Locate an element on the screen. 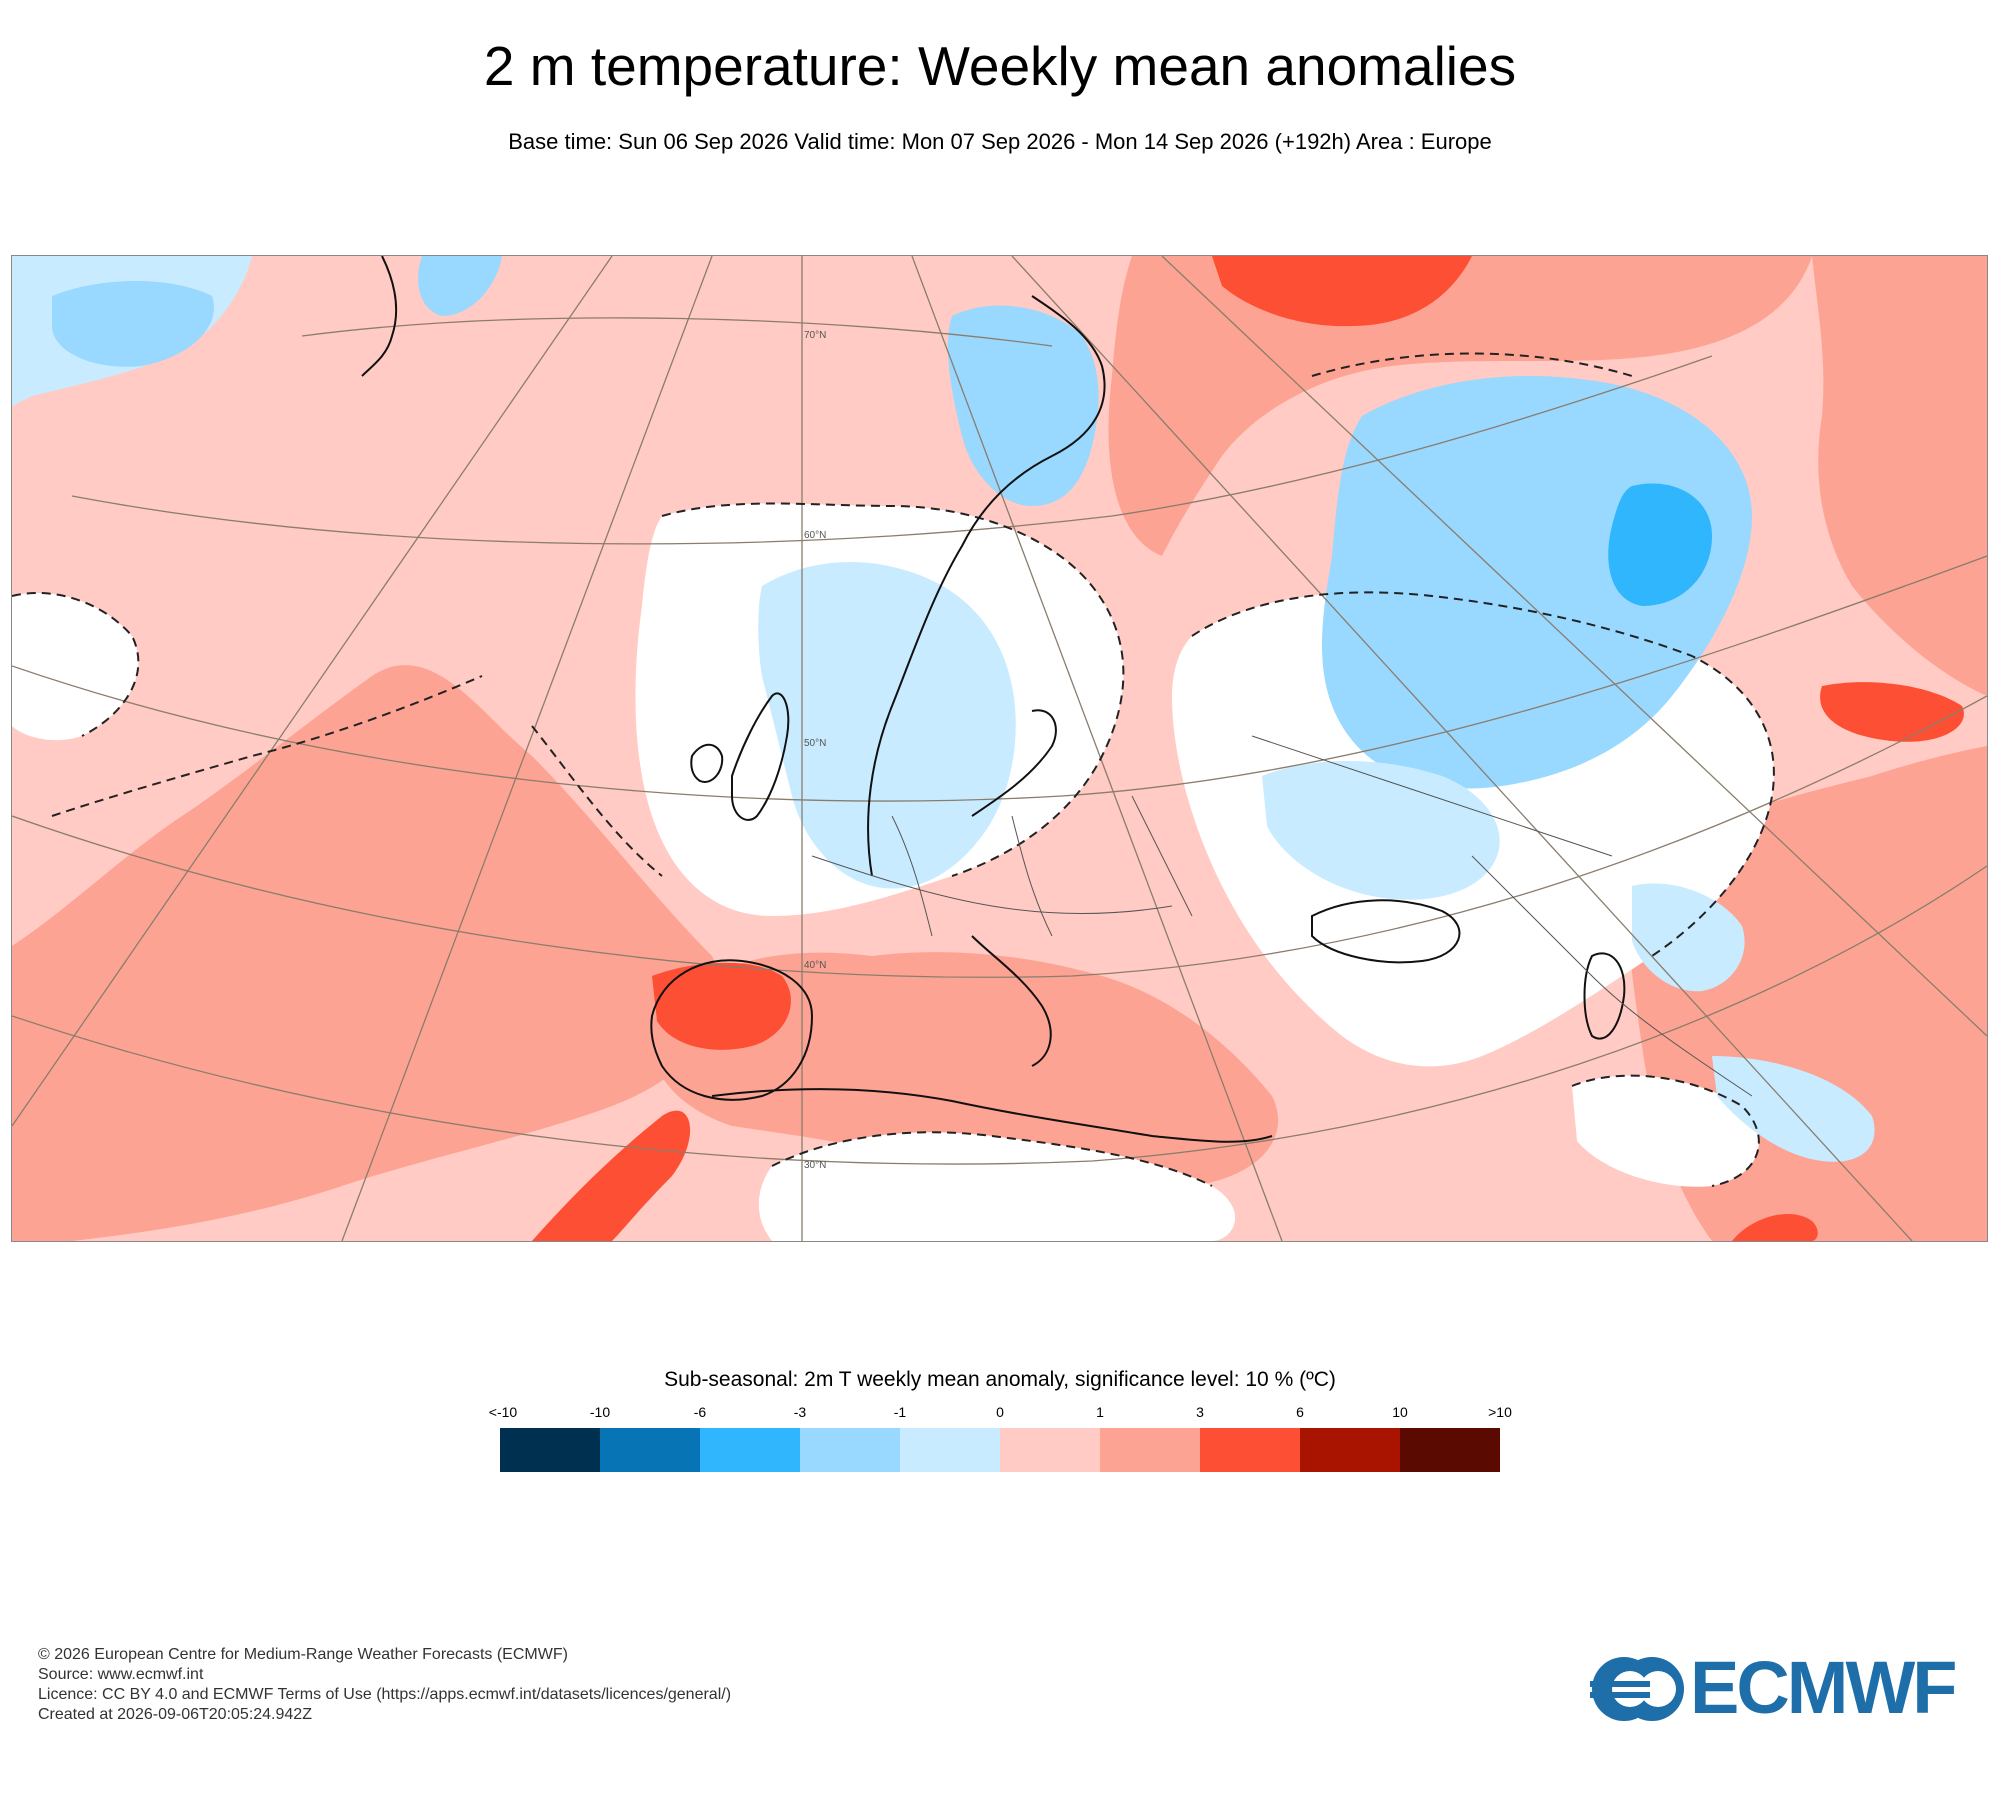 The width and height of the screenshot is (2000, 1800). cold-region-svalbard is located at coordinates (460, 286).